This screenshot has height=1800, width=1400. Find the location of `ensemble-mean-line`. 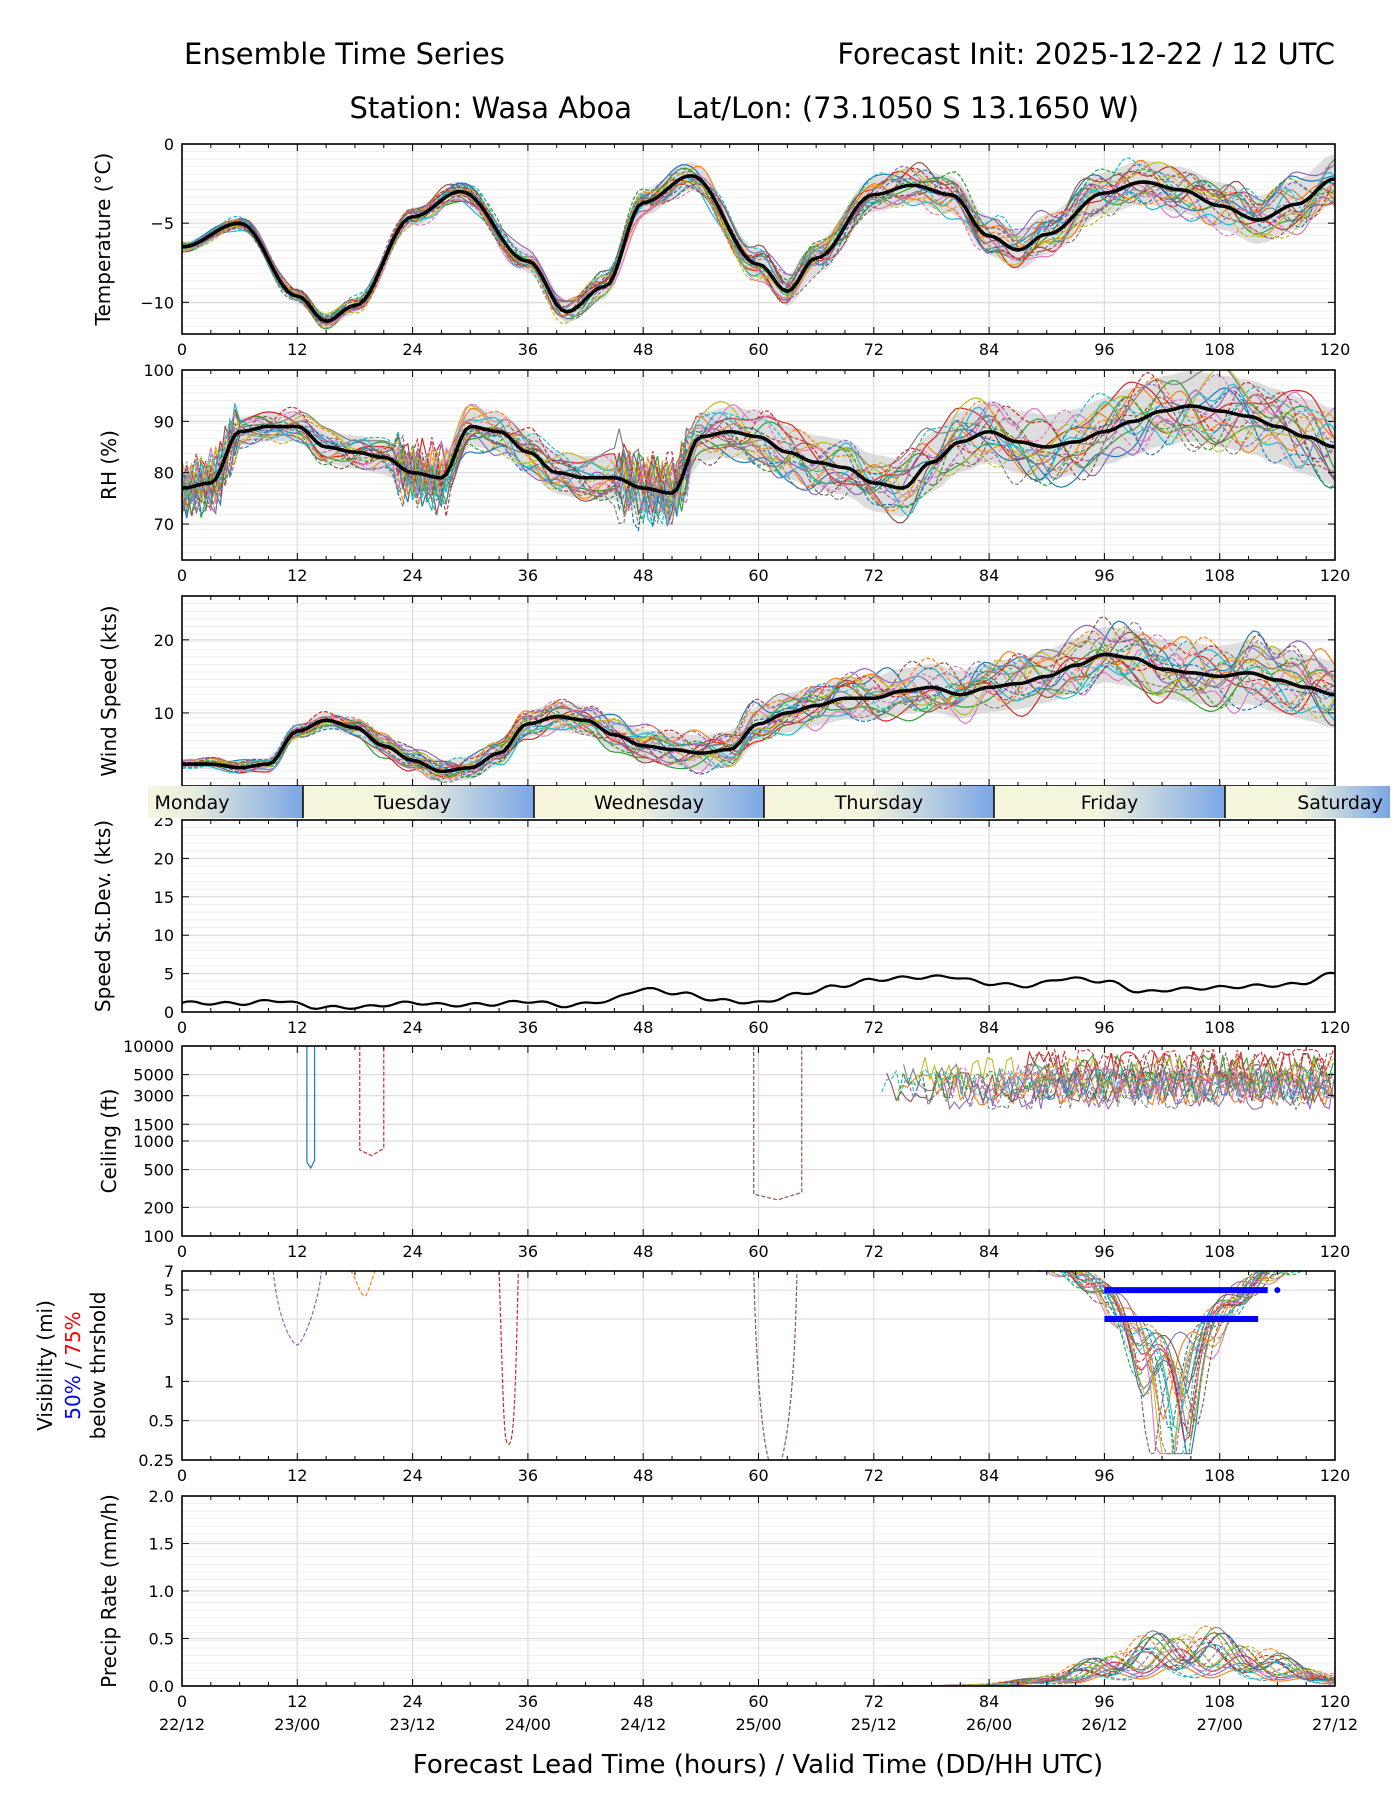

ensemble-mean-line is located at coordinates (758, 449).